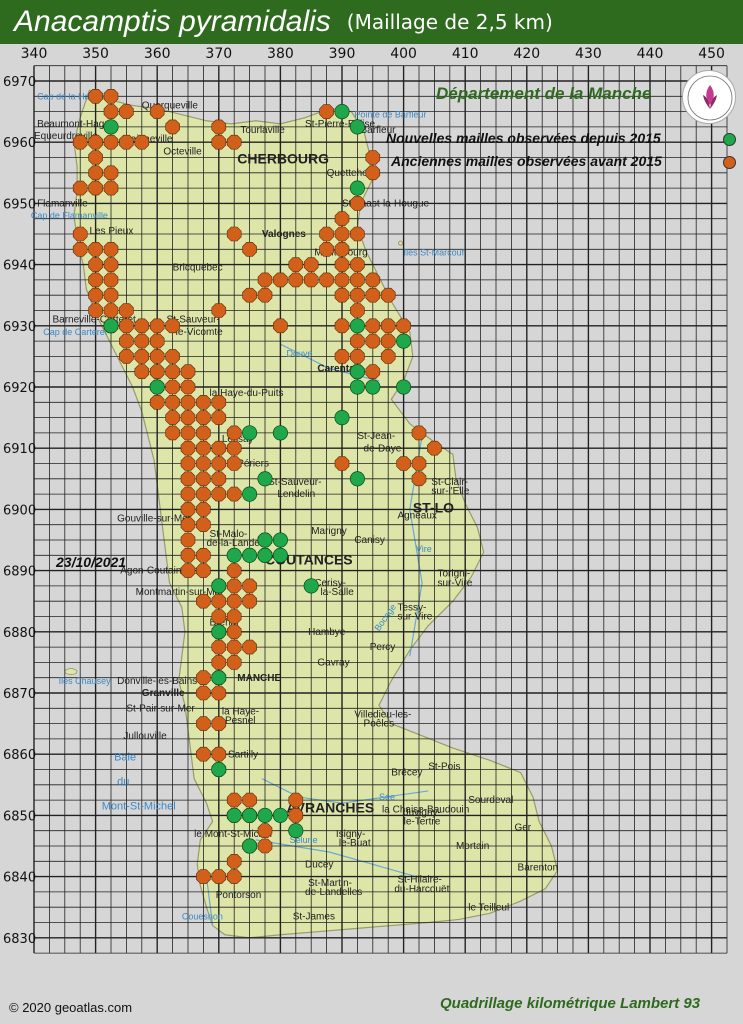 The width and height of the screenshot is (743, 1024). What do you see at coordinates (157, 681) in the screenshot?
I see `place-label: Donville-les-Bains` at bounding box center [157, 681].